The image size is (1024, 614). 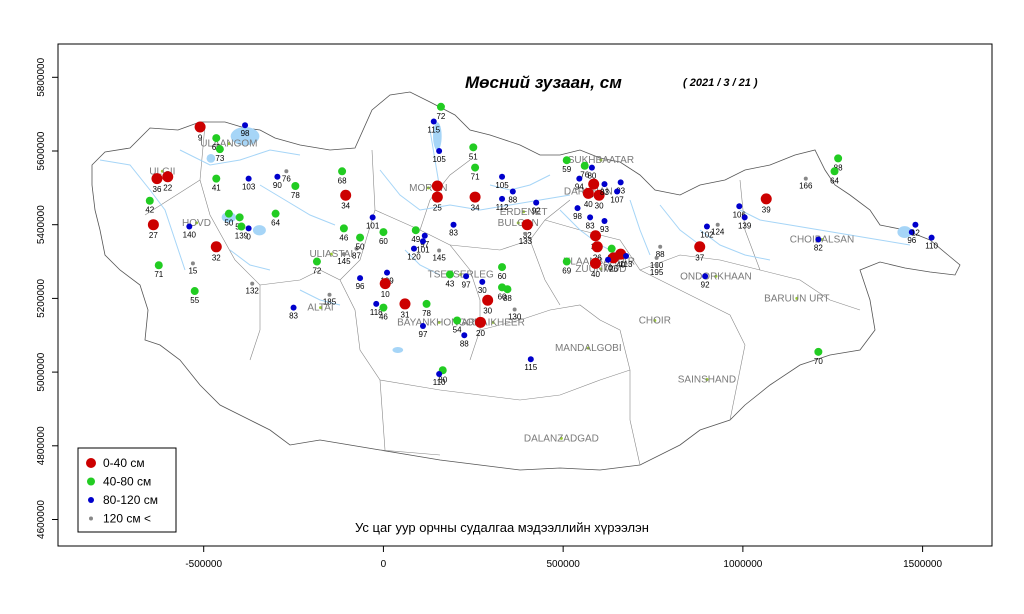 I want to click on city-label: ALTAI, so click(x=320, y=308).